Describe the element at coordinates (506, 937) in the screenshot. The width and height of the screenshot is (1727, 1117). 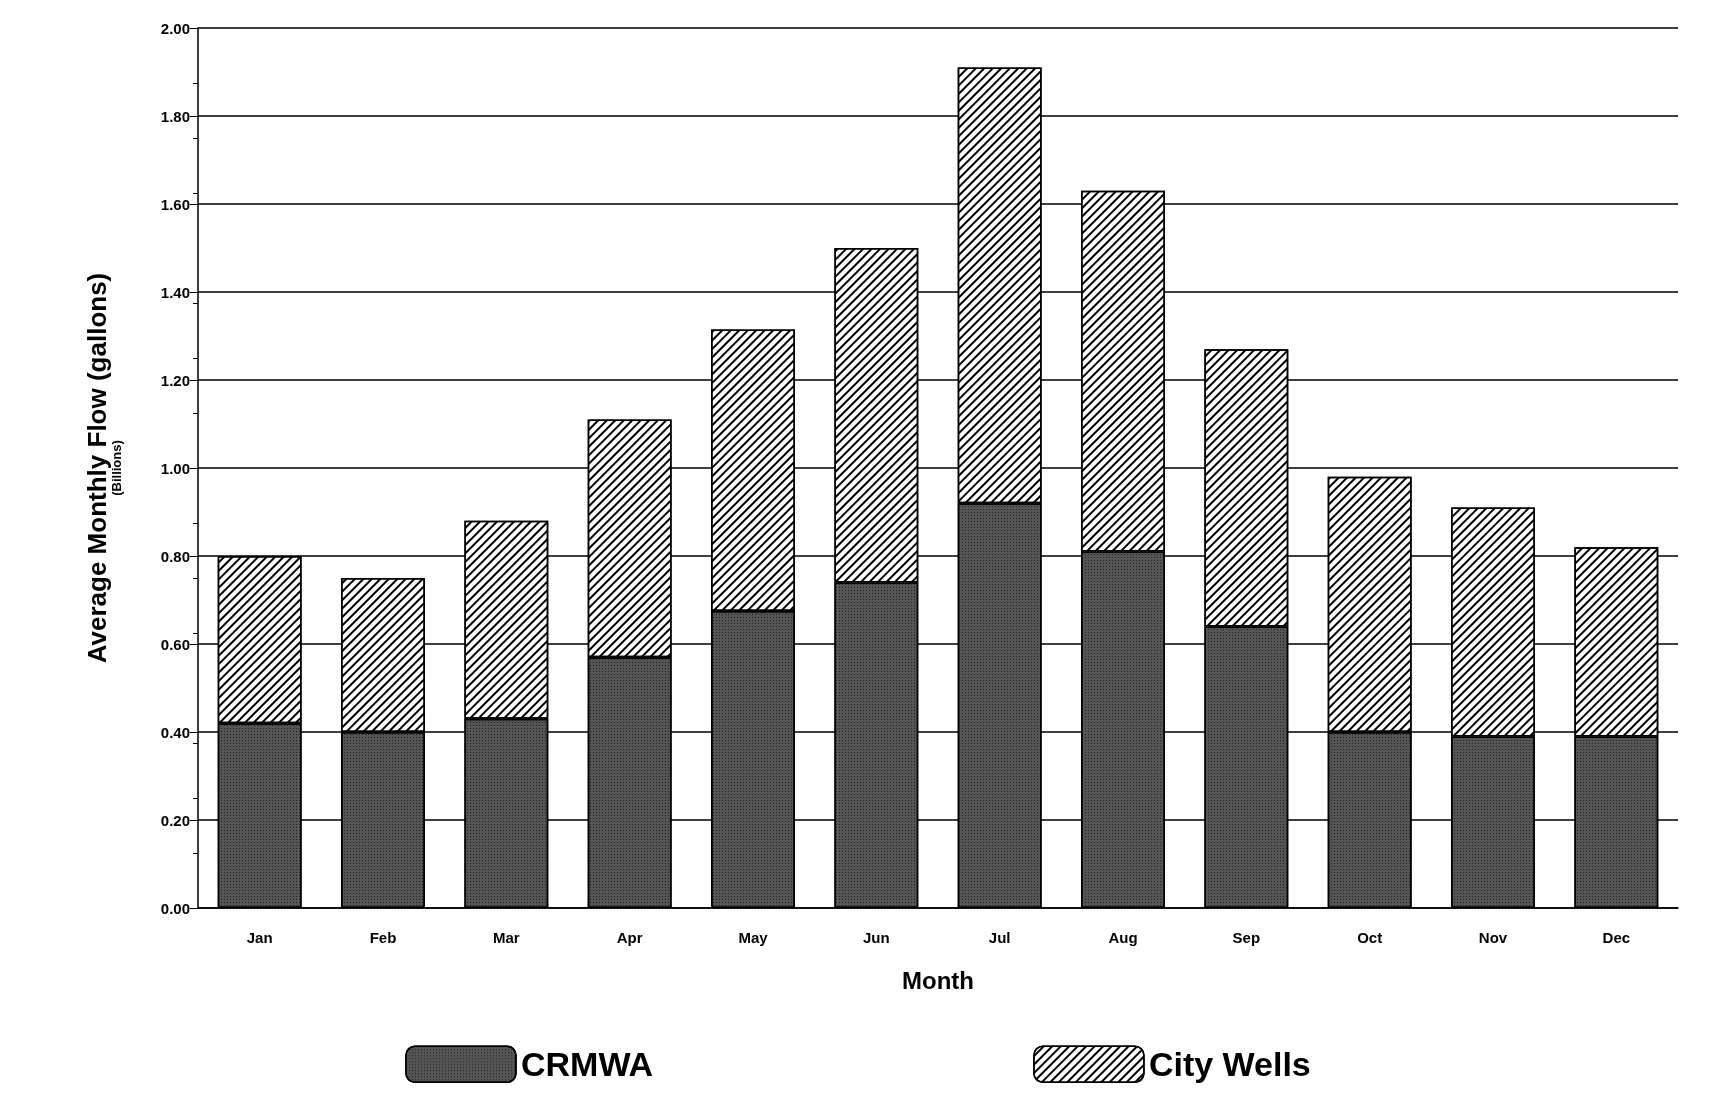
I see `x-tick-label: Mar` at that location.